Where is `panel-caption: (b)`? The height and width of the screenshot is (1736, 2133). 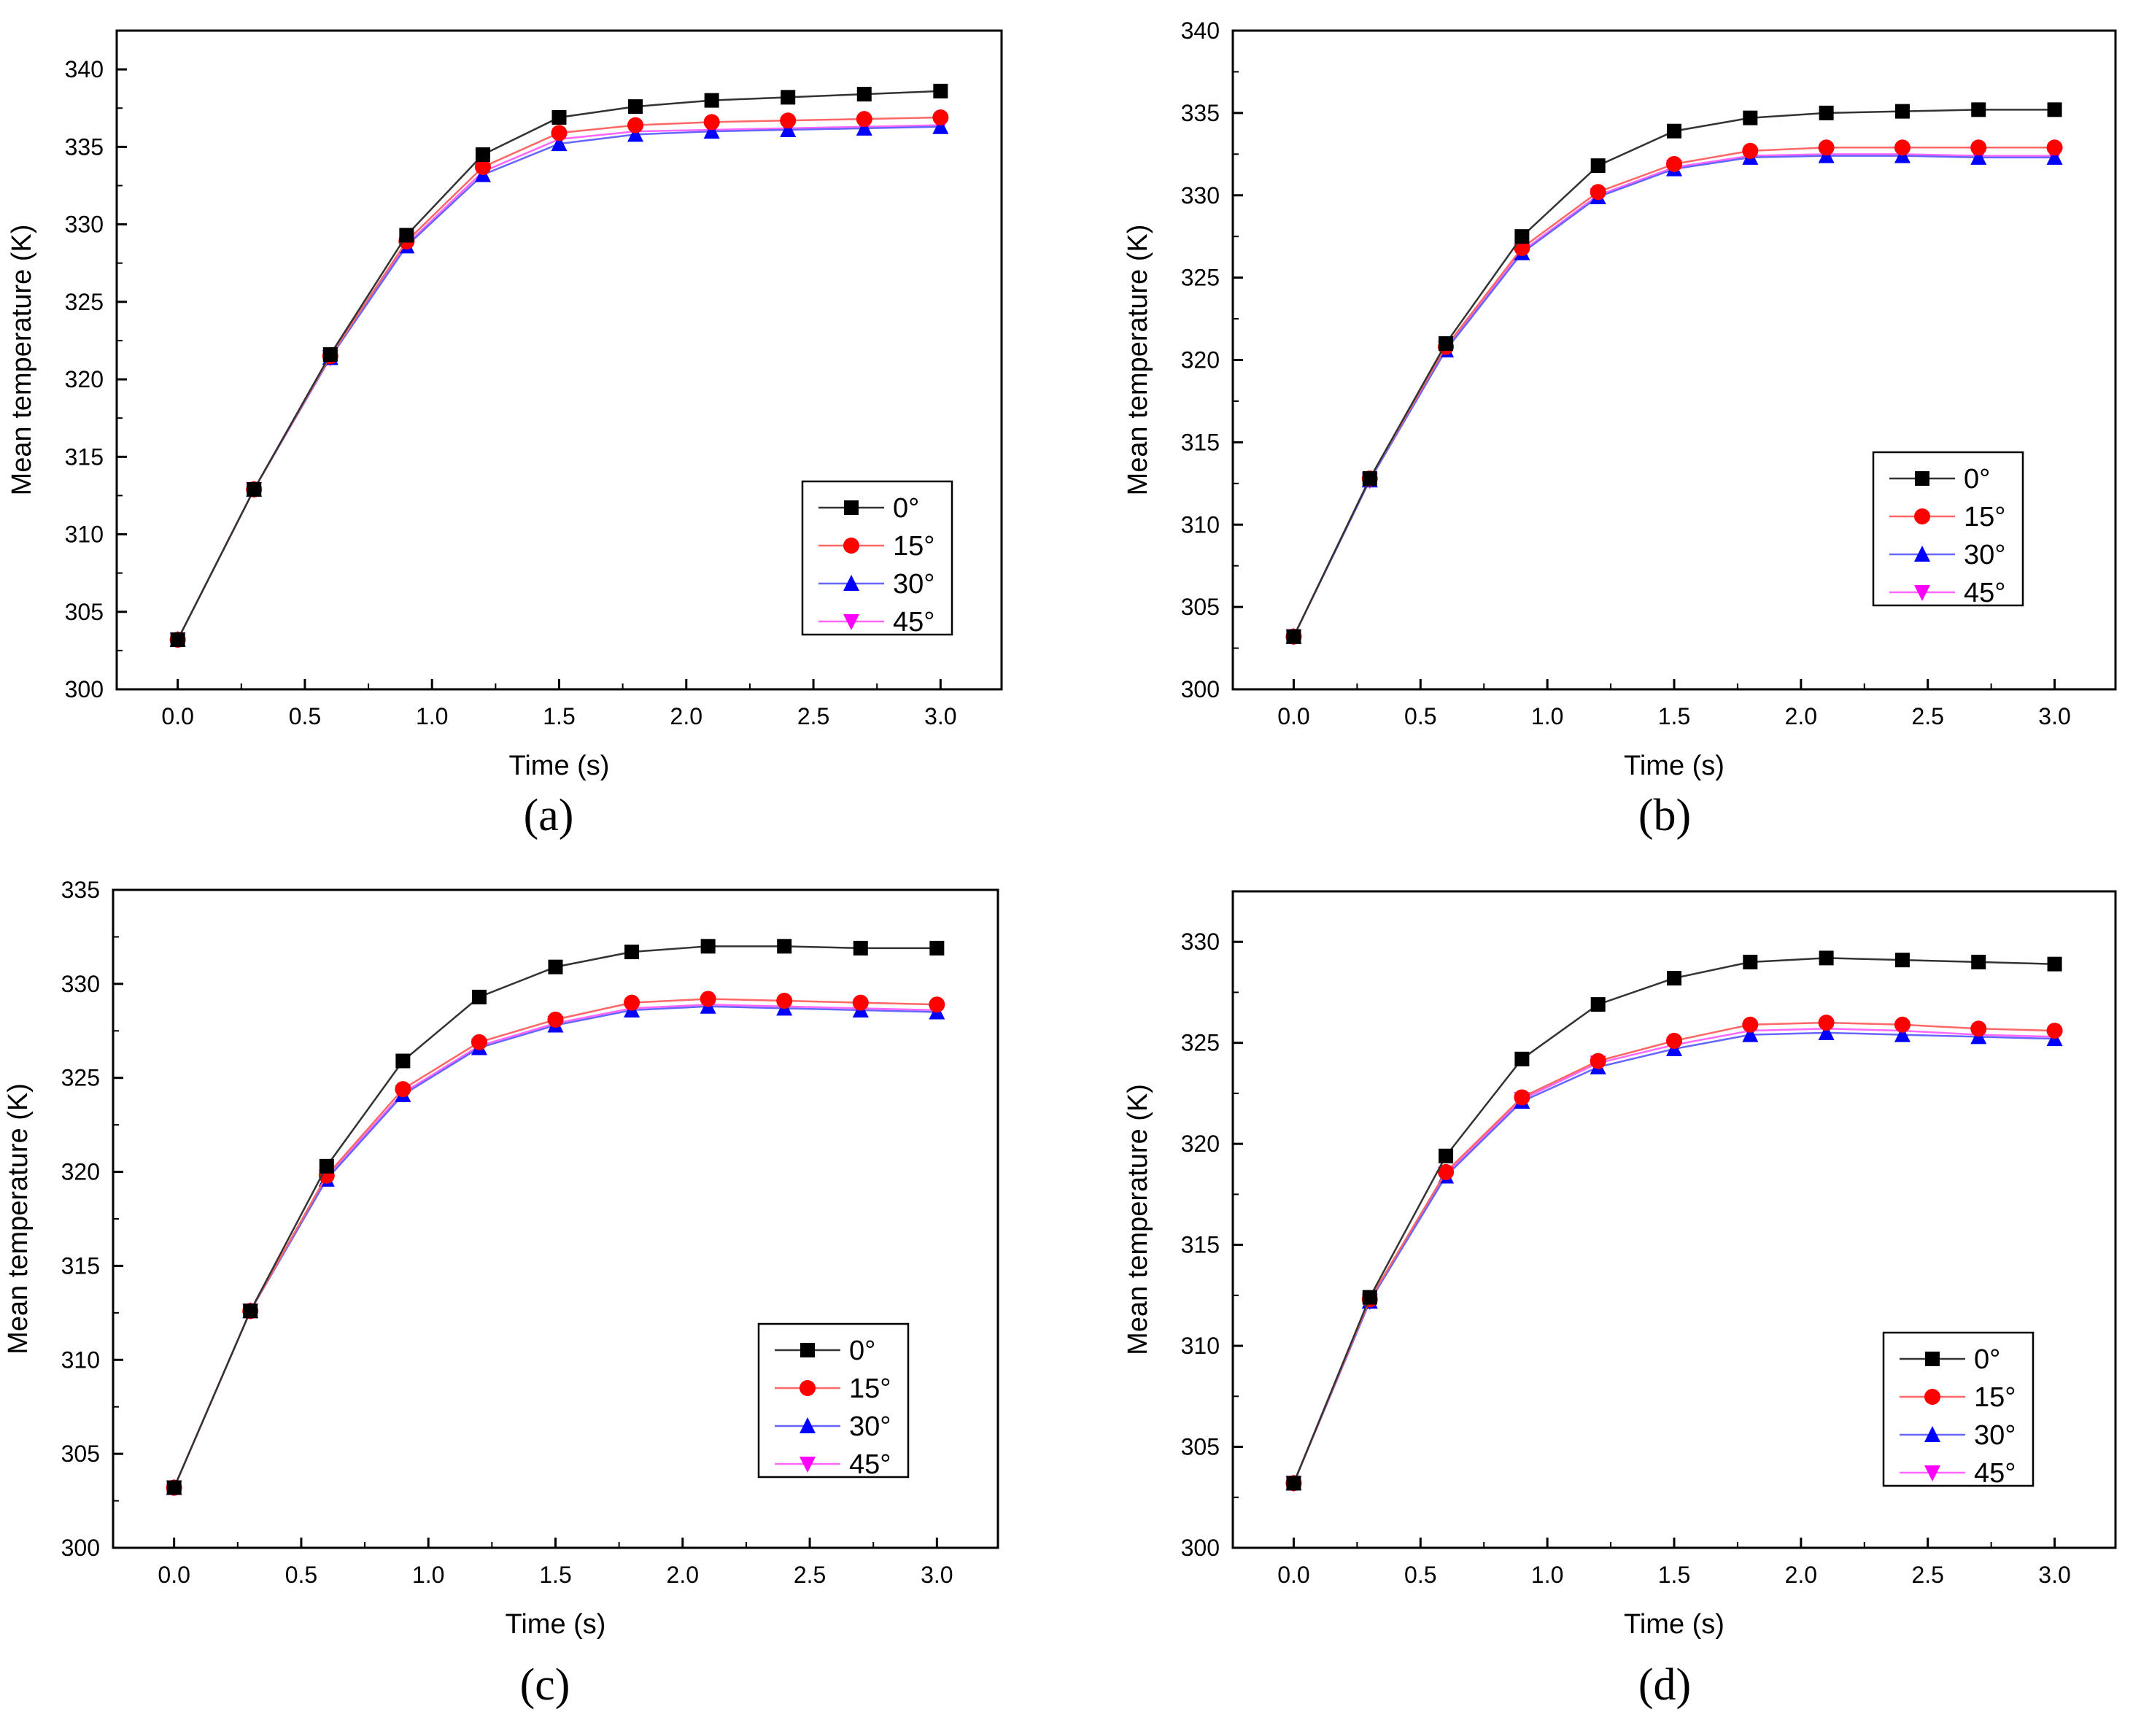
panel-caption: (b) is located at coordinates (1665, 815).